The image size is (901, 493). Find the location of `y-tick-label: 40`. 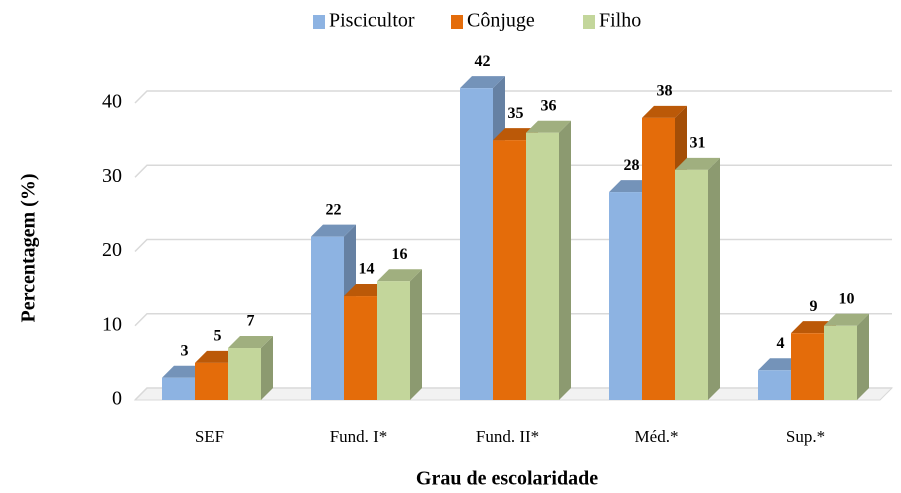

y-tick-label: 40 is located at coordinates (112, 102).